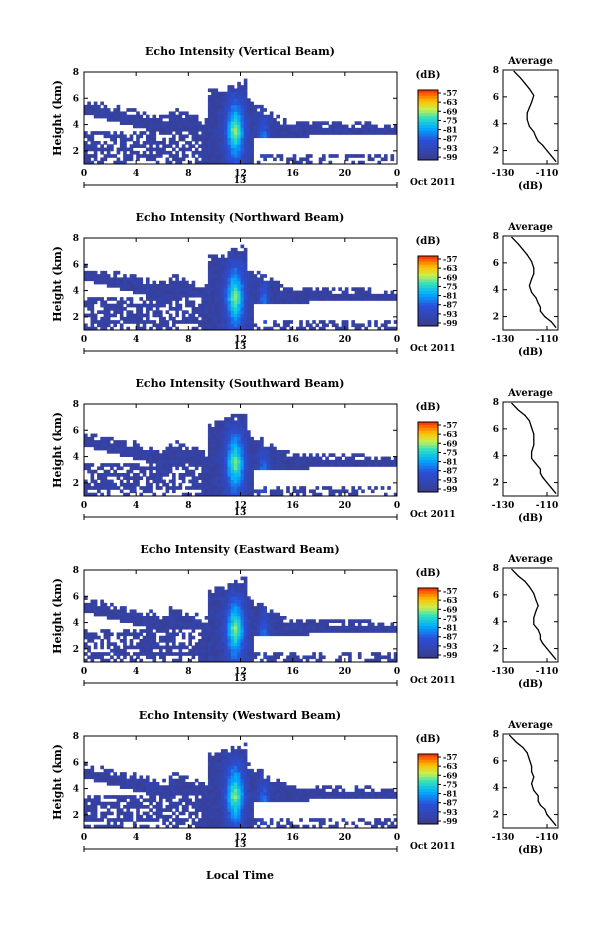 Image resolution: width=614 pixels, height=929 pixels. I want to click on colorbar-tick-label: -63, so click(450, 434).